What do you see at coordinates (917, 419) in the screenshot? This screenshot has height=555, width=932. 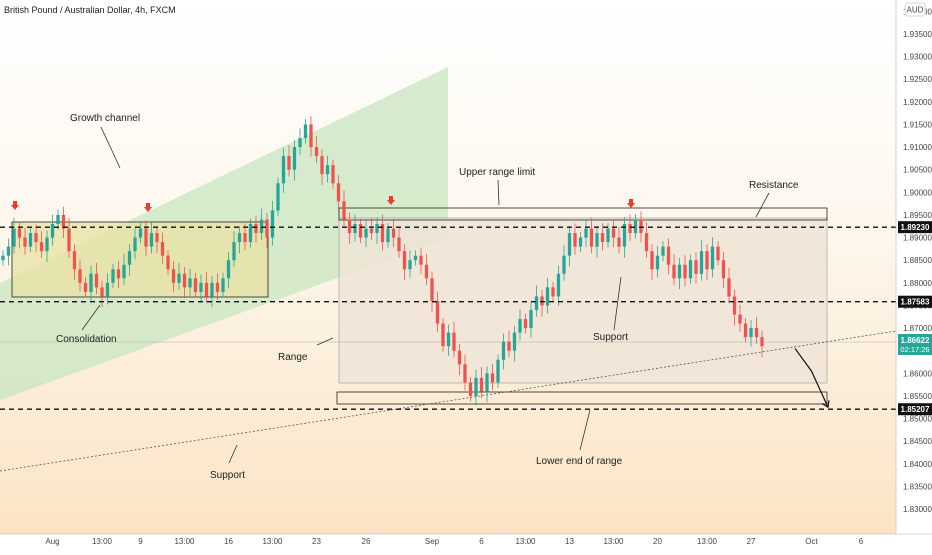 I see `y-tick-label: 1.85000` at bounding box center [917, 419].